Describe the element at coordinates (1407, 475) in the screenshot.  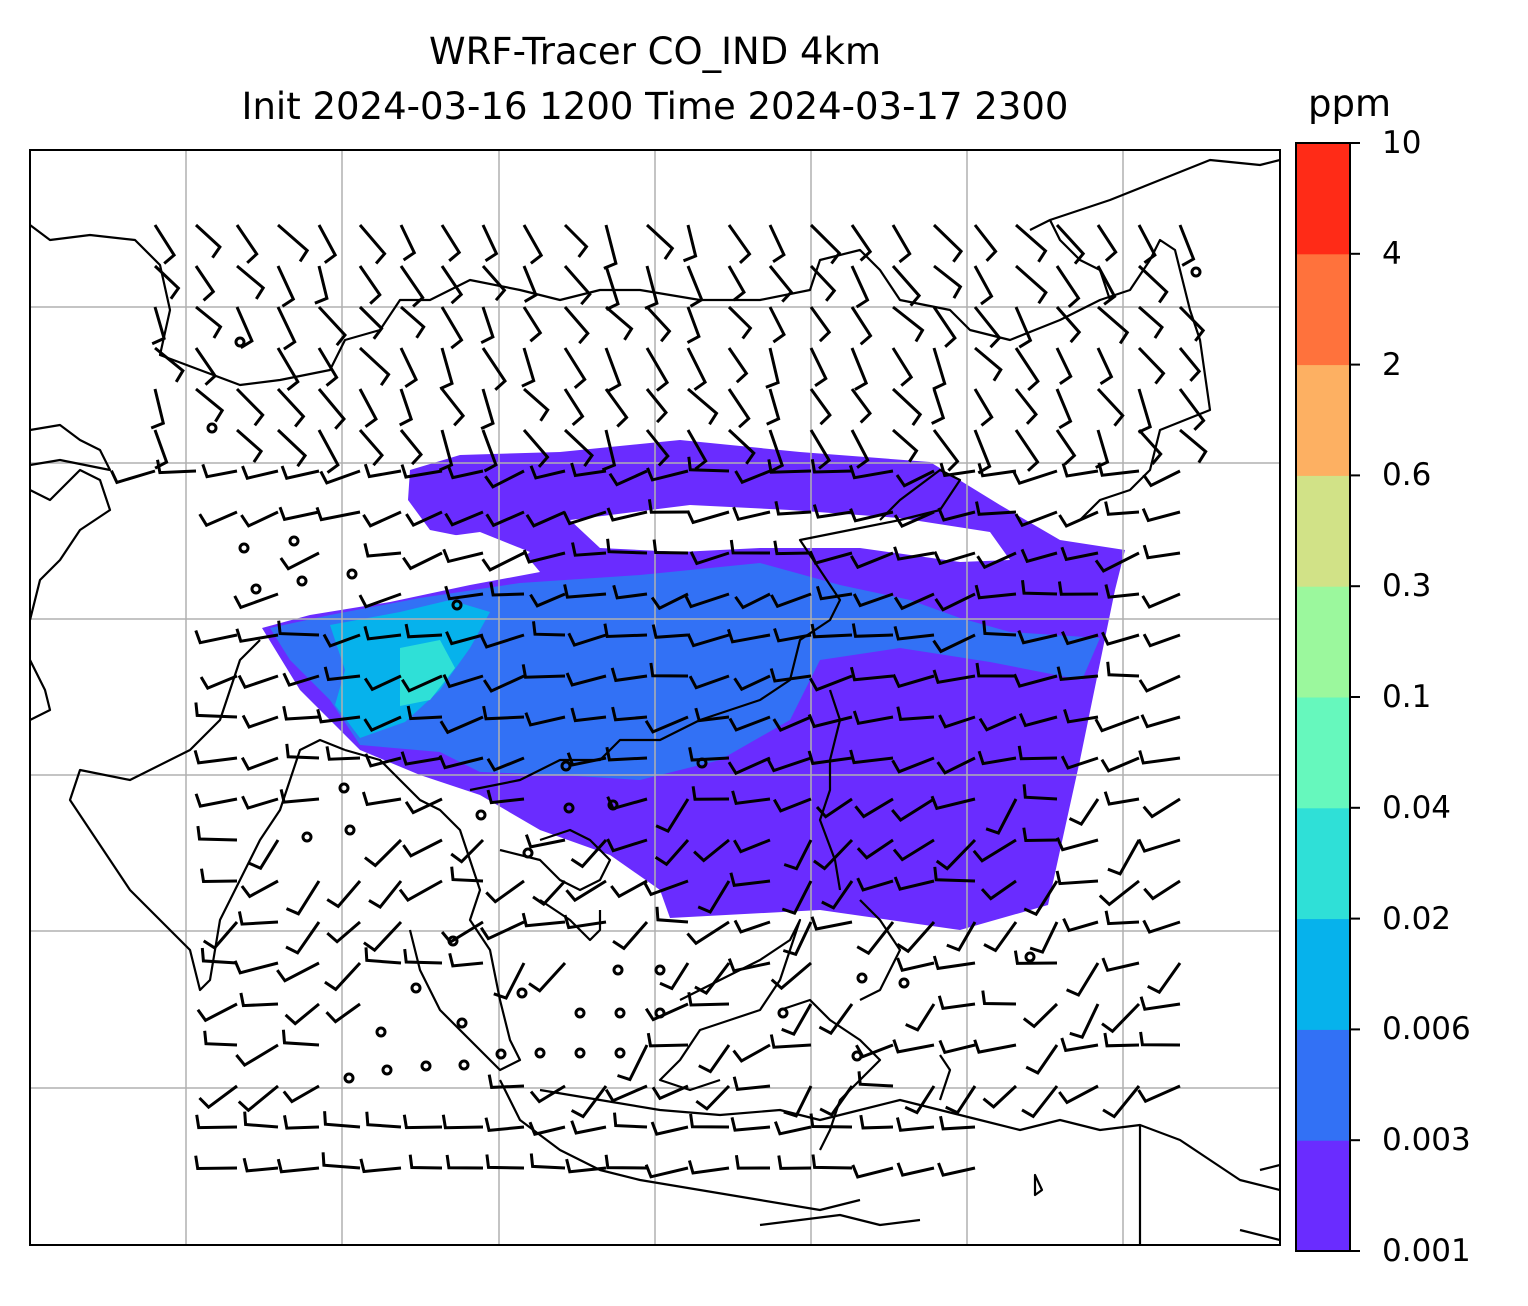
I see `colorbar-tick-label: 0.6` at that location.